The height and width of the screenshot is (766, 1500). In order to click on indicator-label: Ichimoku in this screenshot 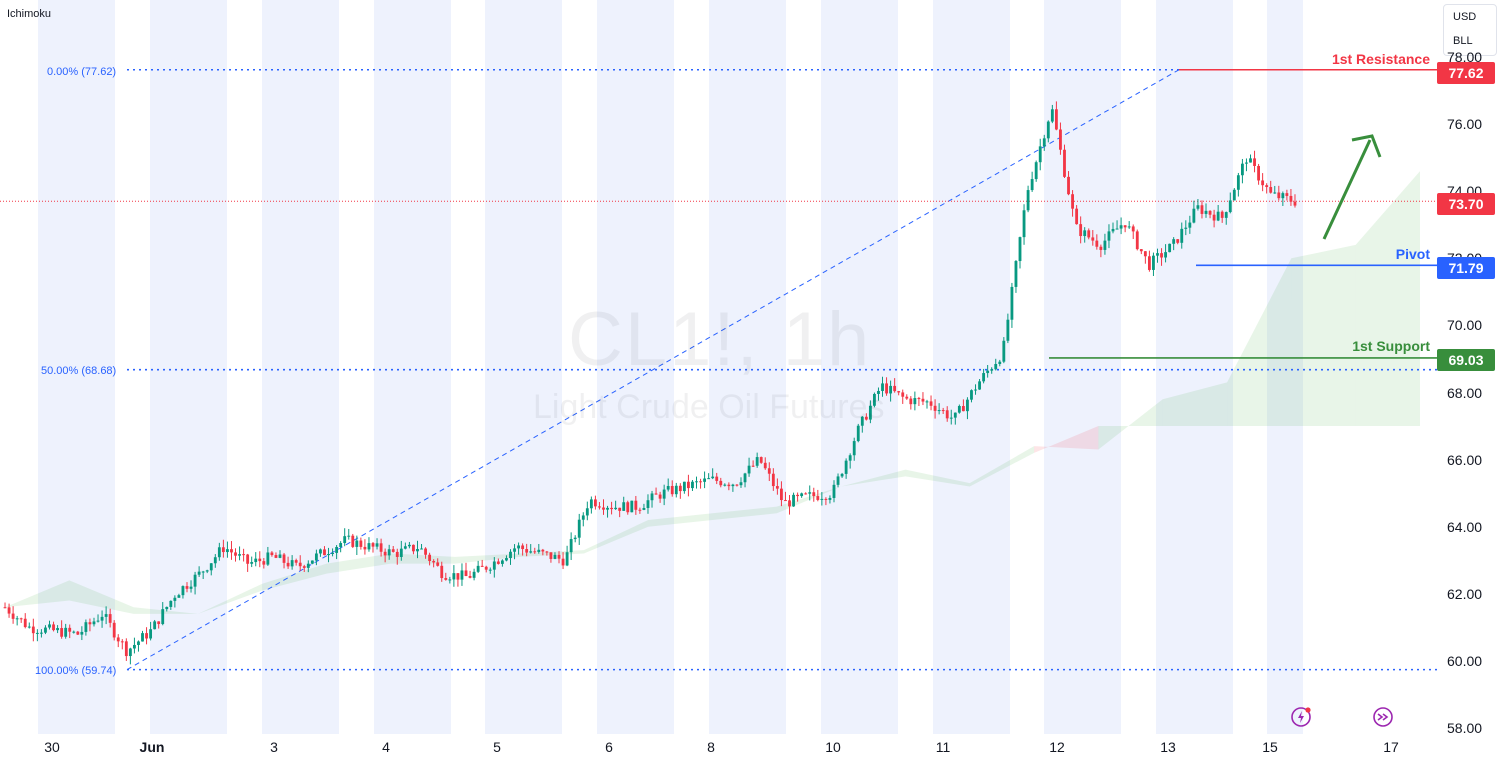, I will do `click(29, 14)`.